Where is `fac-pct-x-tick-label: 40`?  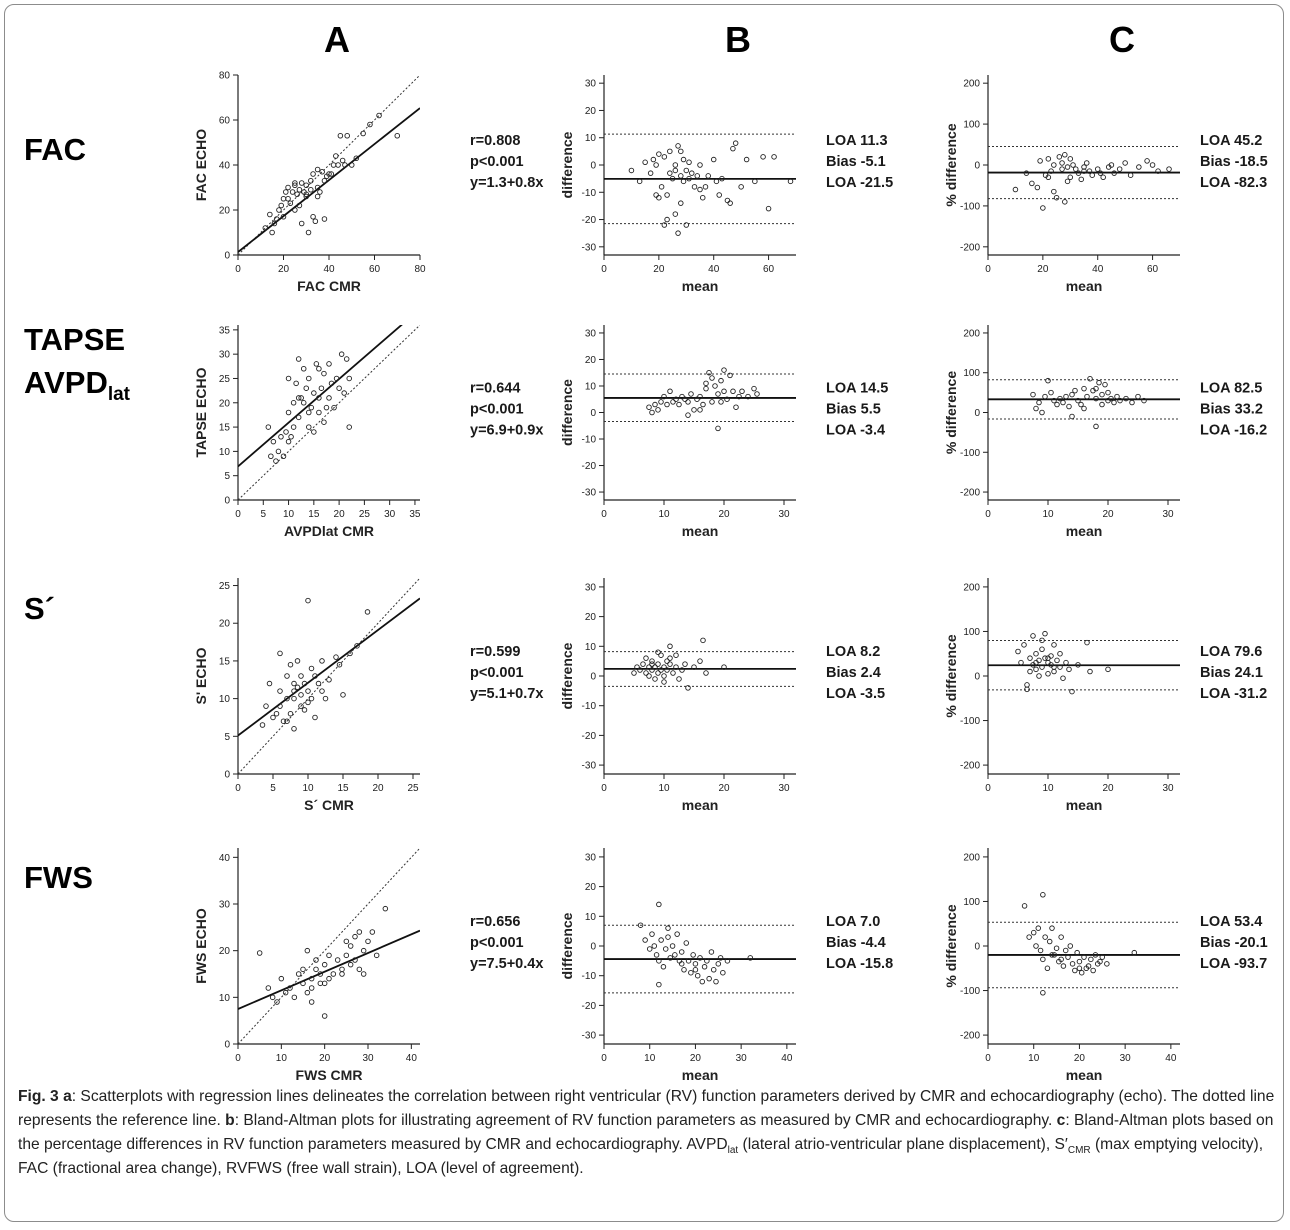
fac-pct-x-tick-label: 40 is located at coordinates (1098, 269).